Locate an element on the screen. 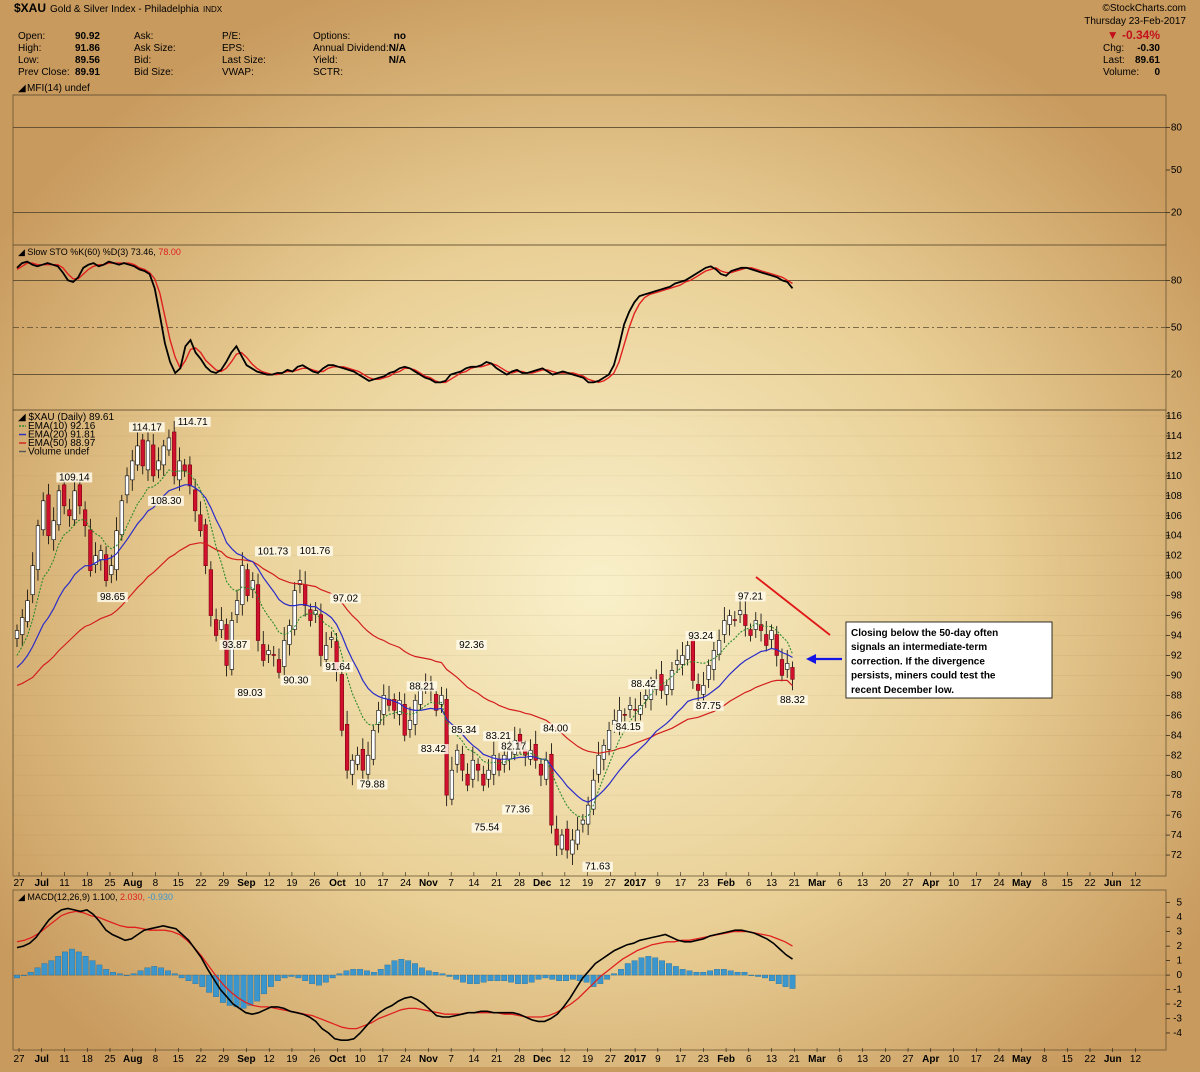 The image size is (1200, 1072). x-tick-label: 14 is located at coordinates (474, 1059).